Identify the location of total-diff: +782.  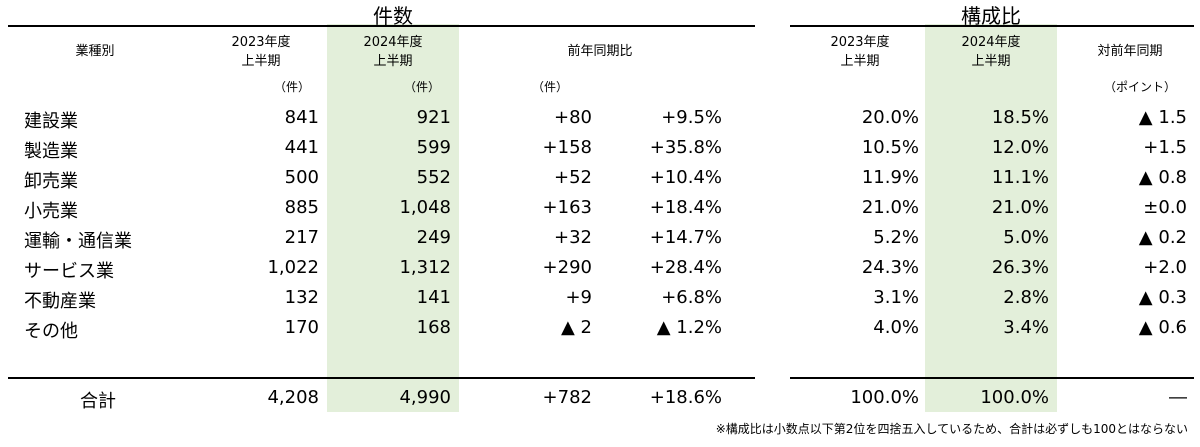
(567, 397).